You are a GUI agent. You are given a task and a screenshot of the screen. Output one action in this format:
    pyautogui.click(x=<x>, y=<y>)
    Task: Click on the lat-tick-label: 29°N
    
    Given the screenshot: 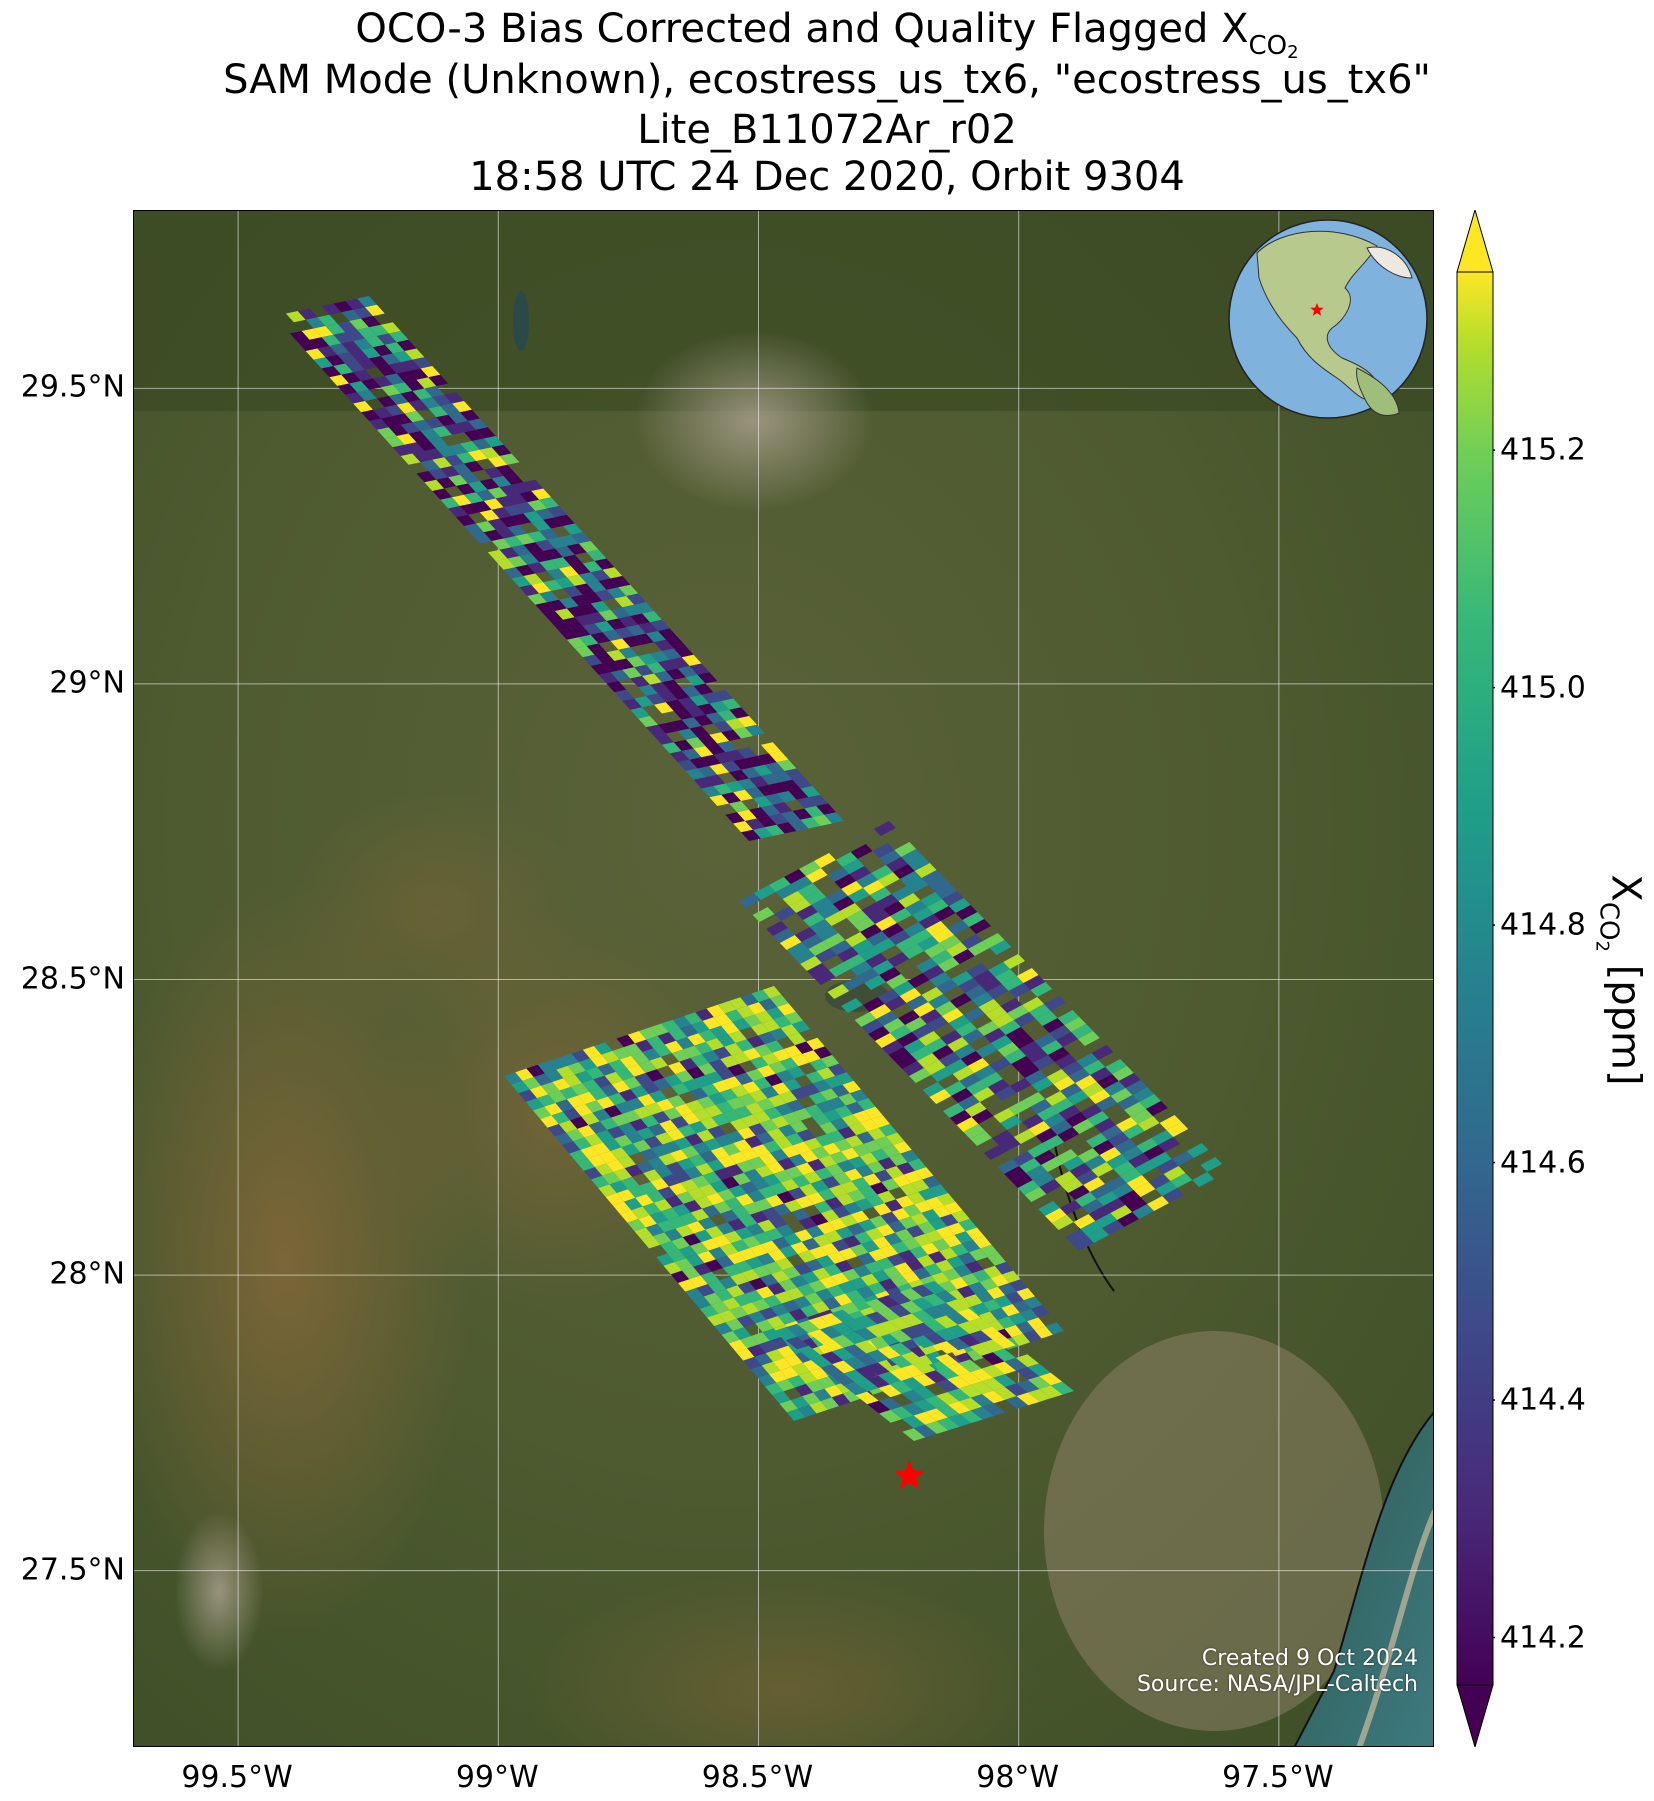 What is the action you would take?
    pyautogui.click(x=87, y=683)
    